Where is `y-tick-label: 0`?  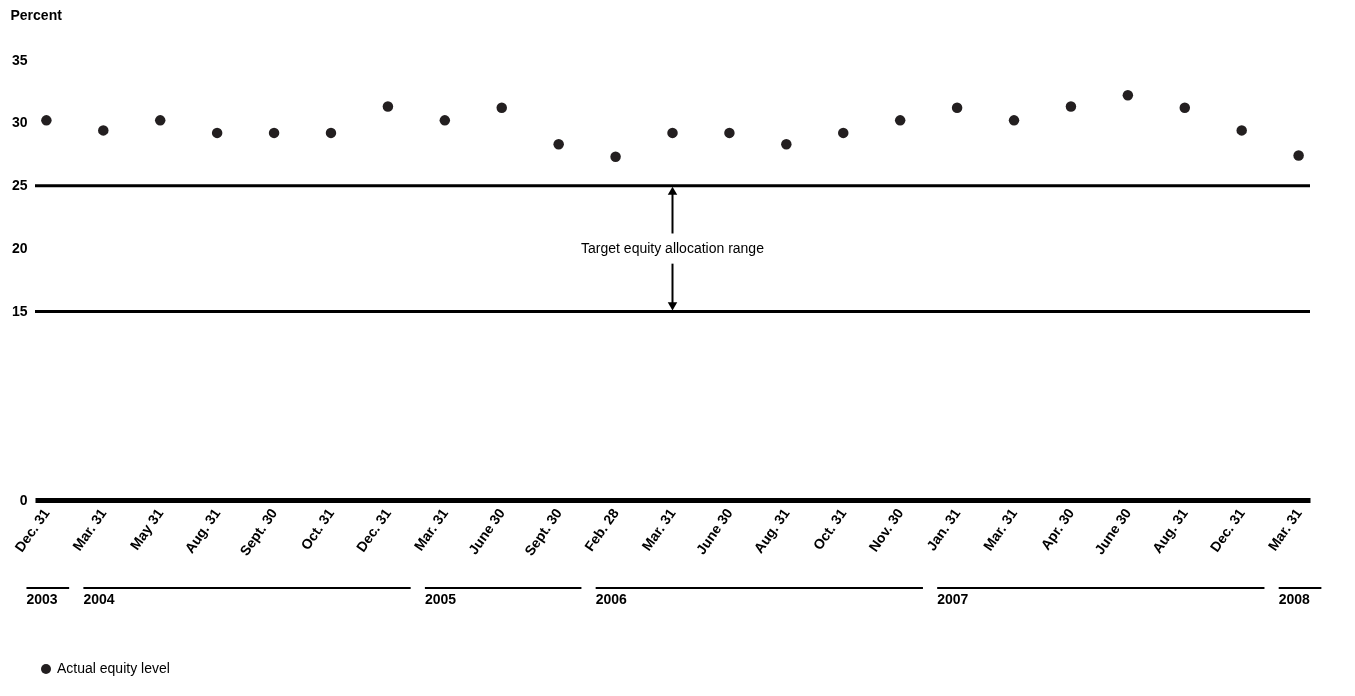 y-tick-label: 0 is located at coordinates (23, 499).